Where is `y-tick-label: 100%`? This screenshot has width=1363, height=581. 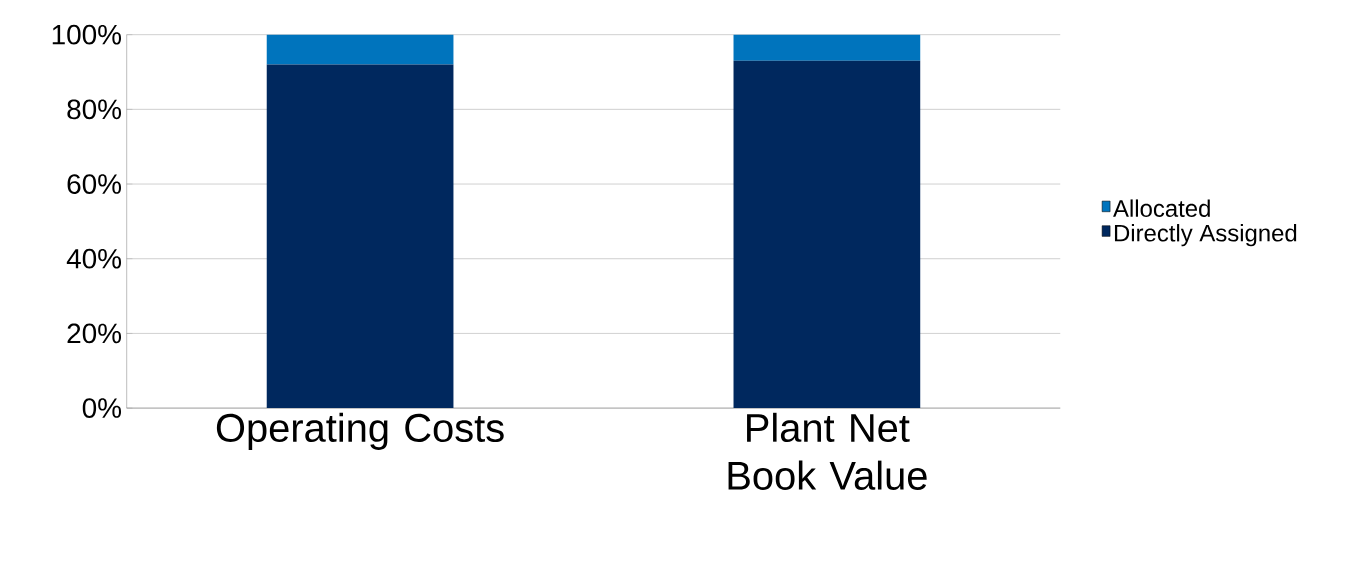 y-tick-label: 100% is located at coordinates (86, 34).